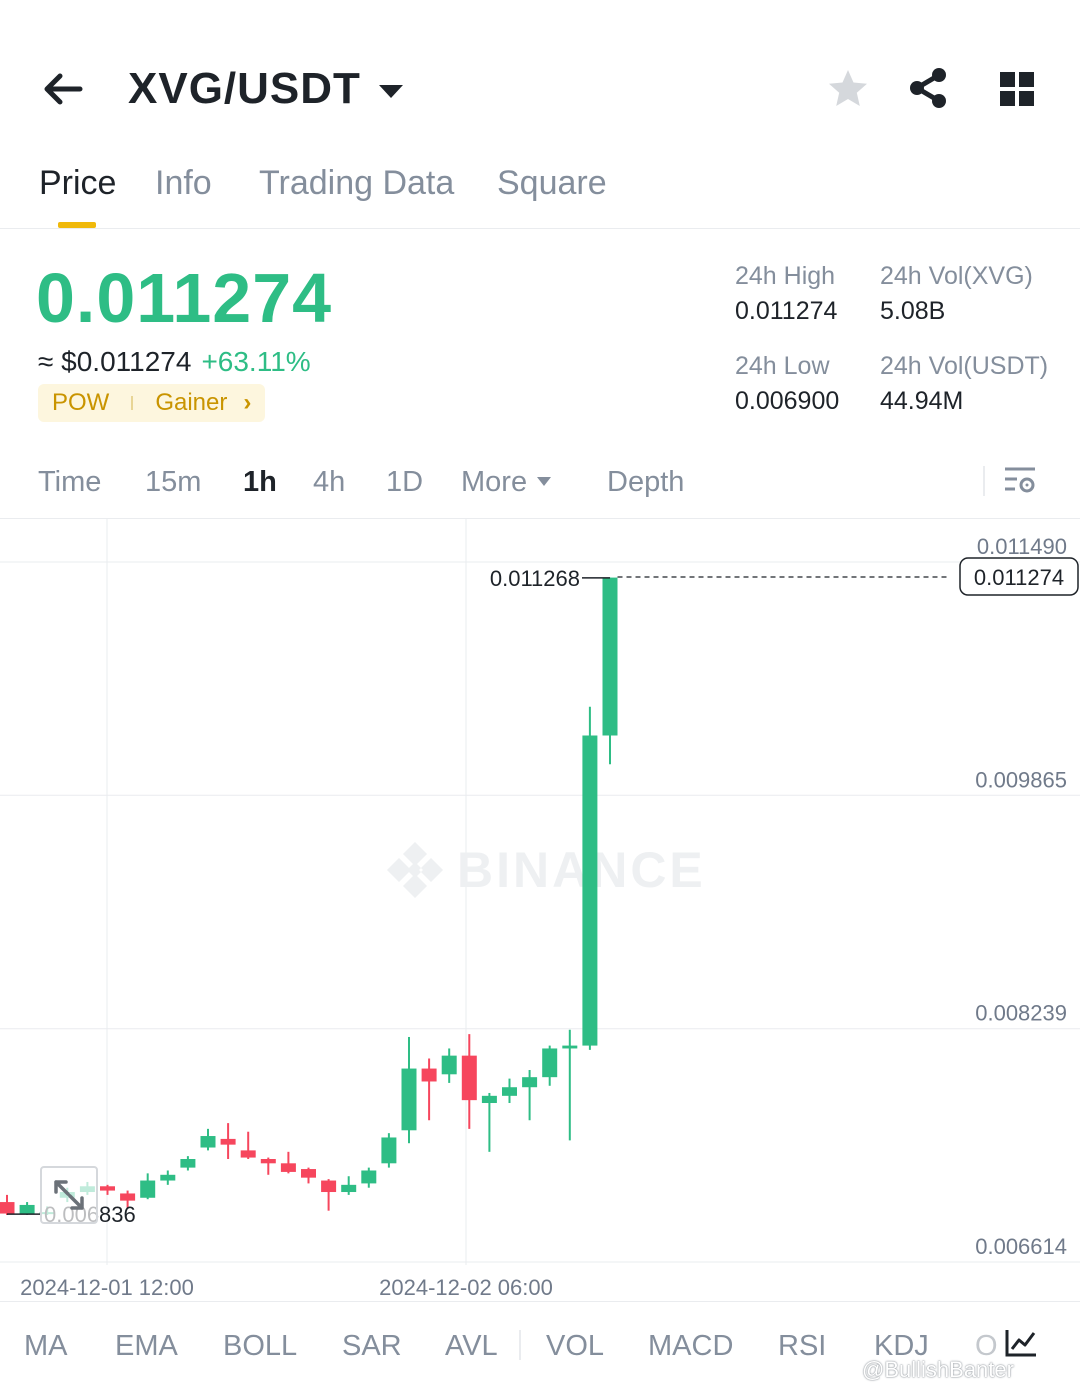  What do you see at coordinates (786, 311) in the screenshot?
I see `high-value: 0.011274` at bounding box center [786, 311].